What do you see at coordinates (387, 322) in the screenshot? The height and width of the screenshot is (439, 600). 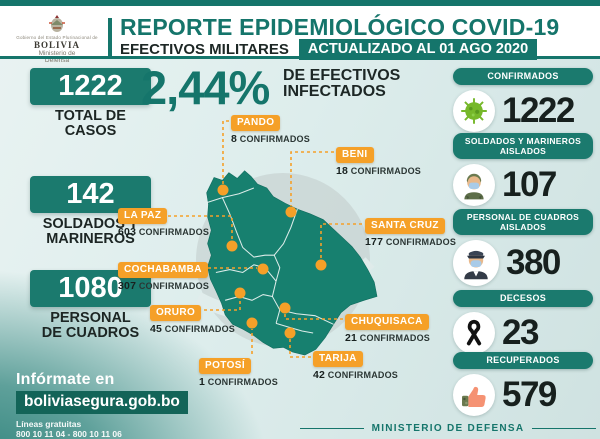 I see `department-name: CHUQUISACA` at bounding box center [387, 322].